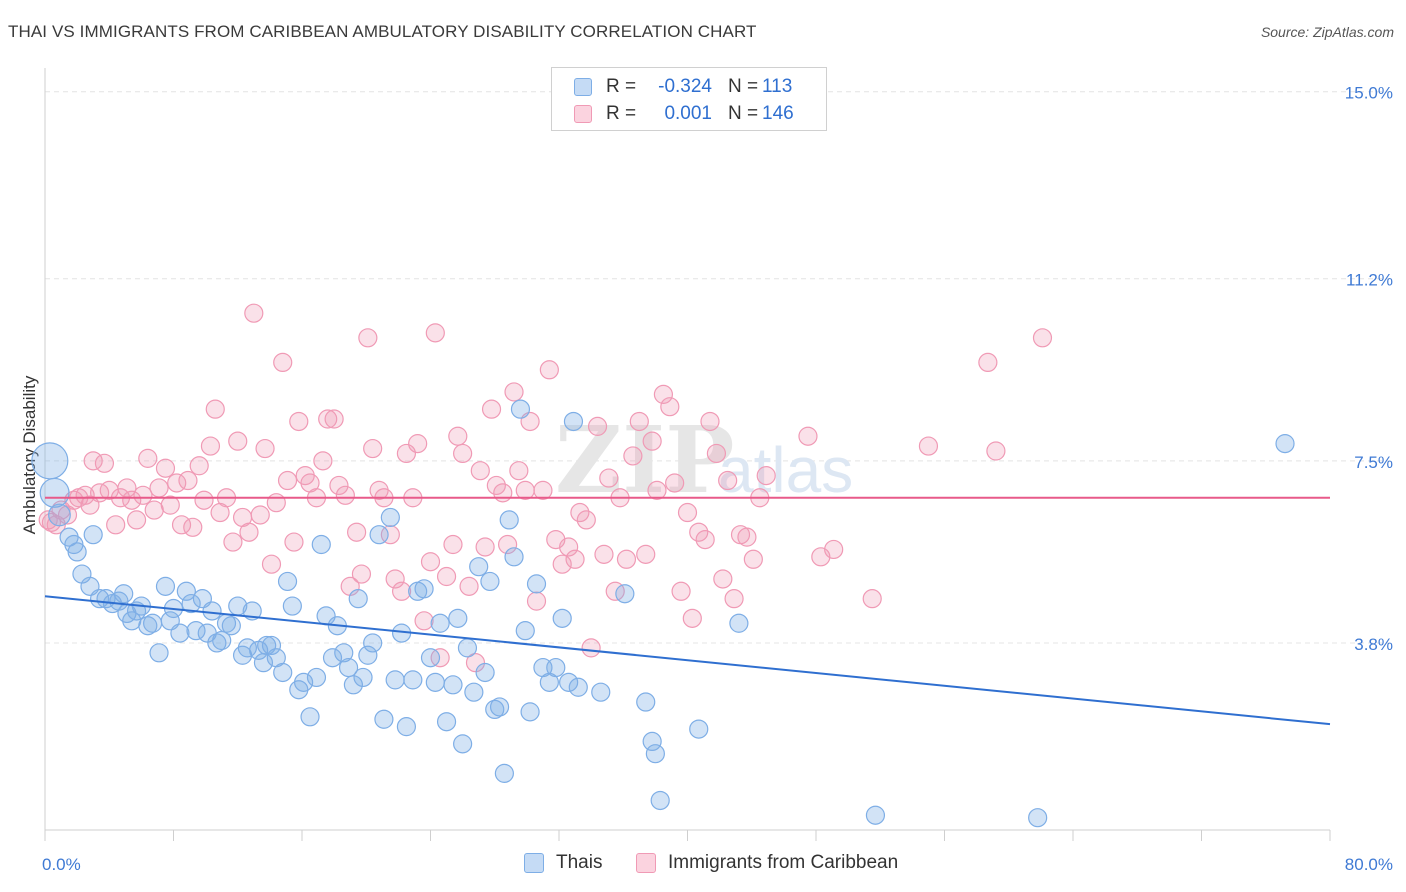 The image size is (1406, 892). Describe the element at coordinates (1369, 864) in the screenshot. I see `x-tick-label: 80.0%` at that location.